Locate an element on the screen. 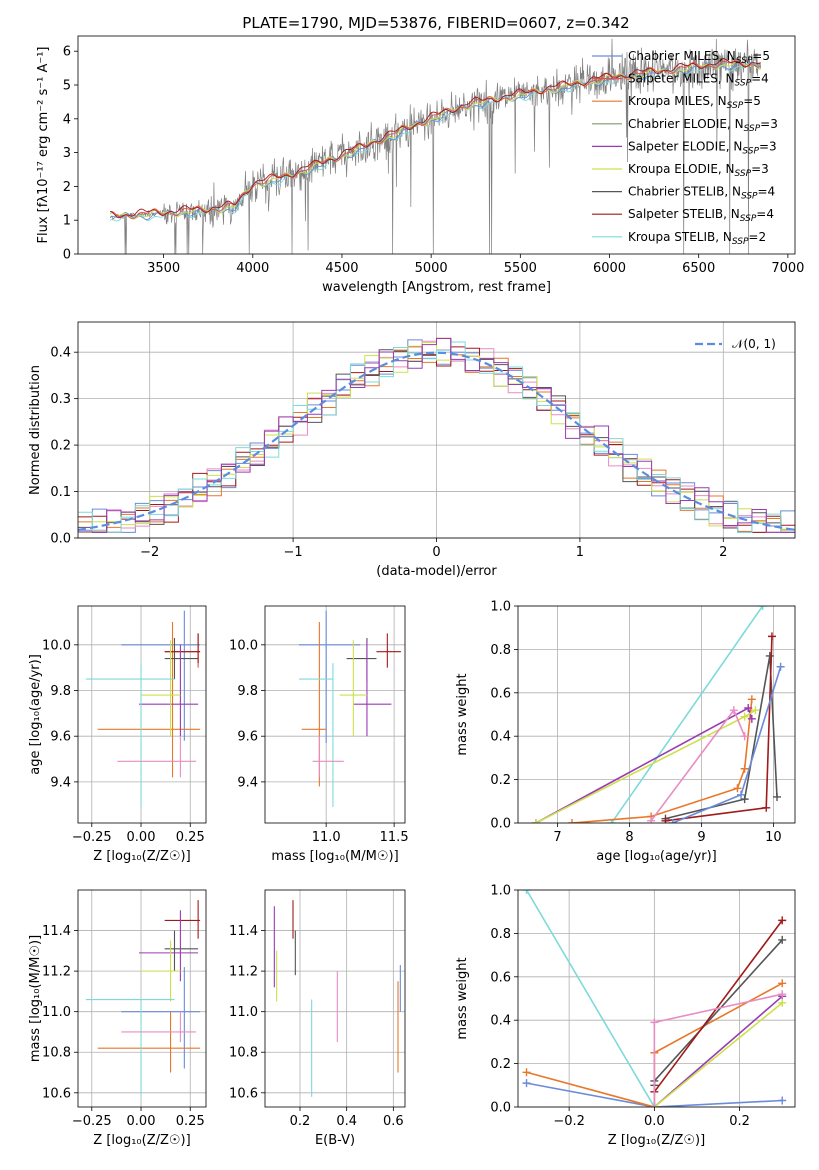 Image resolution: width=819 pixels, height=1170 pixels. model-line-salpeter_stelib is located at coordinates (435, 138).